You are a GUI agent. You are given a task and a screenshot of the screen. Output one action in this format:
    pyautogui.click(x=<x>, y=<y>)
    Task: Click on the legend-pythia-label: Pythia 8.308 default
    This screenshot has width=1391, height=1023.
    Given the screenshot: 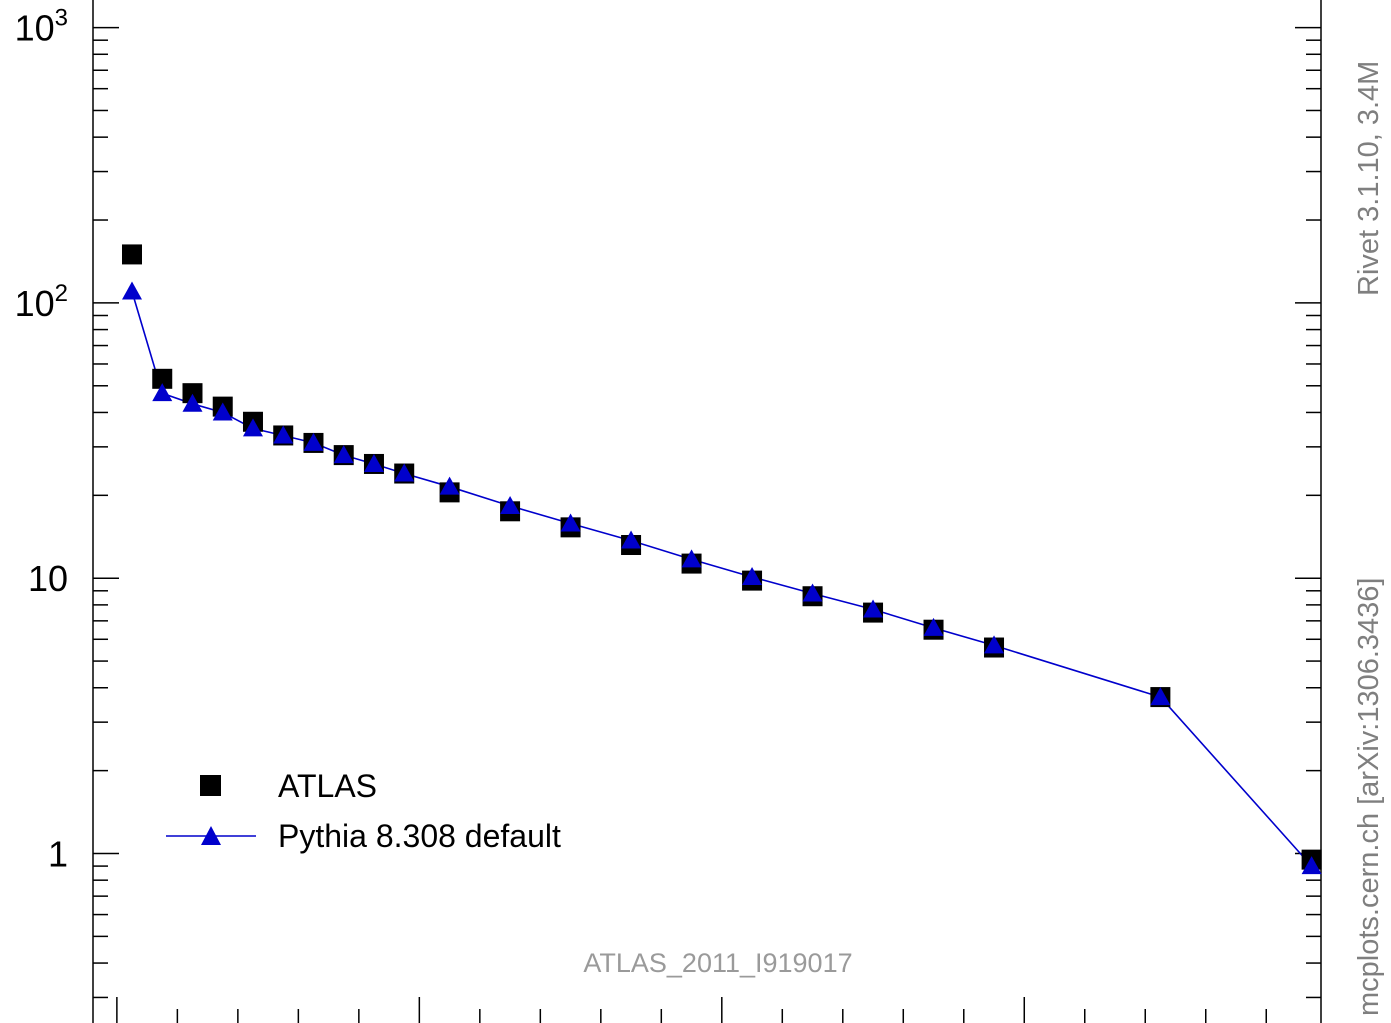 What is the action you would take?
    pyautogui.click(x=419, y=836)
    